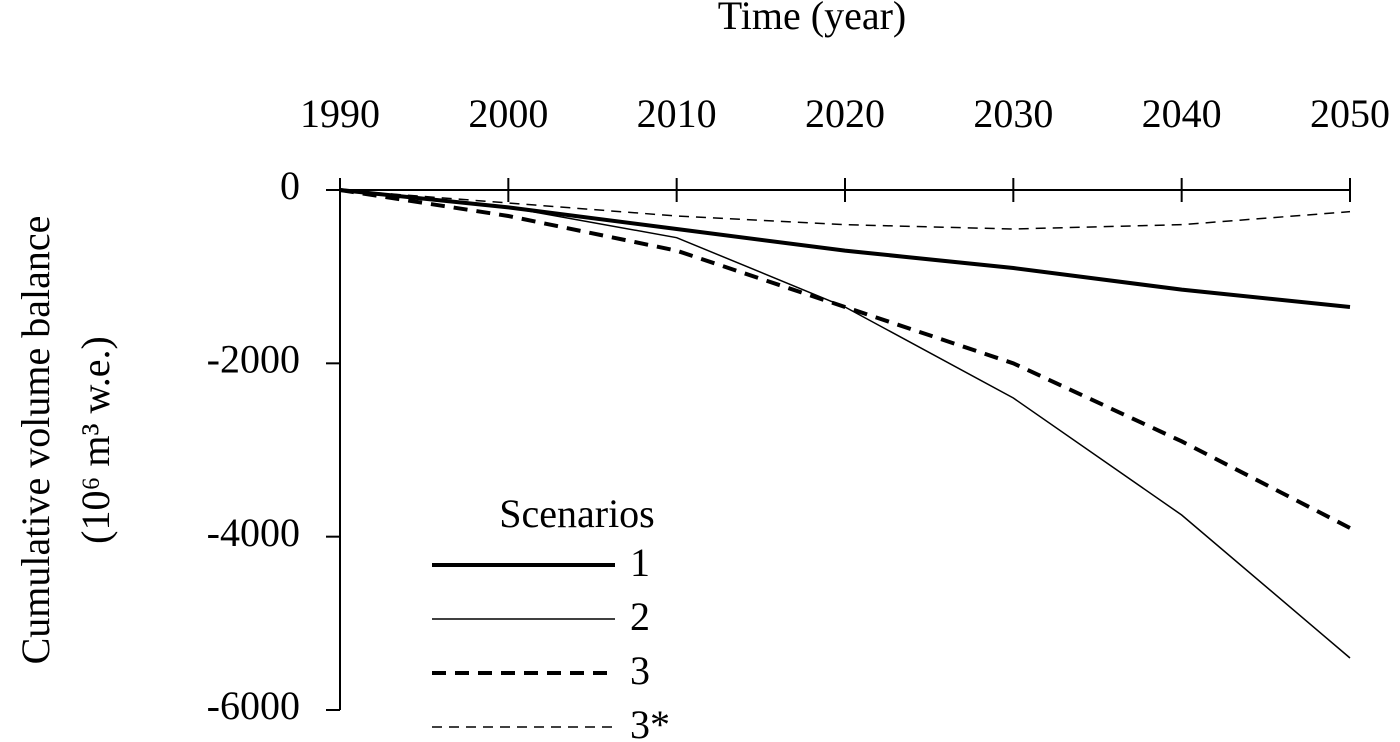 This screenshot has height=742, width=1400. What do you see at coordinates (340, 113) in the screenshot?
I see `x-tick-label: 1990` at bounding box center [340, 113].